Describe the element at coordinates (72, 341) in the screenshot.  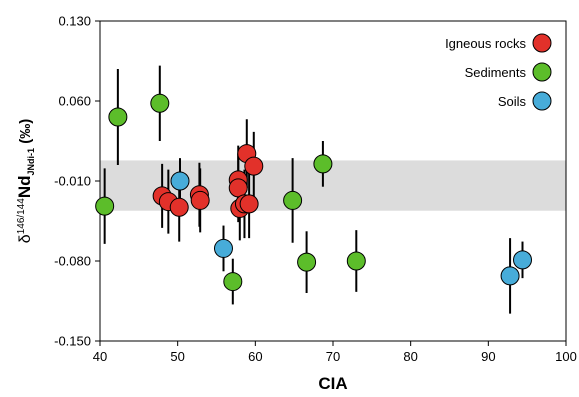
I see `y-tick-label: -0.150` at that location.